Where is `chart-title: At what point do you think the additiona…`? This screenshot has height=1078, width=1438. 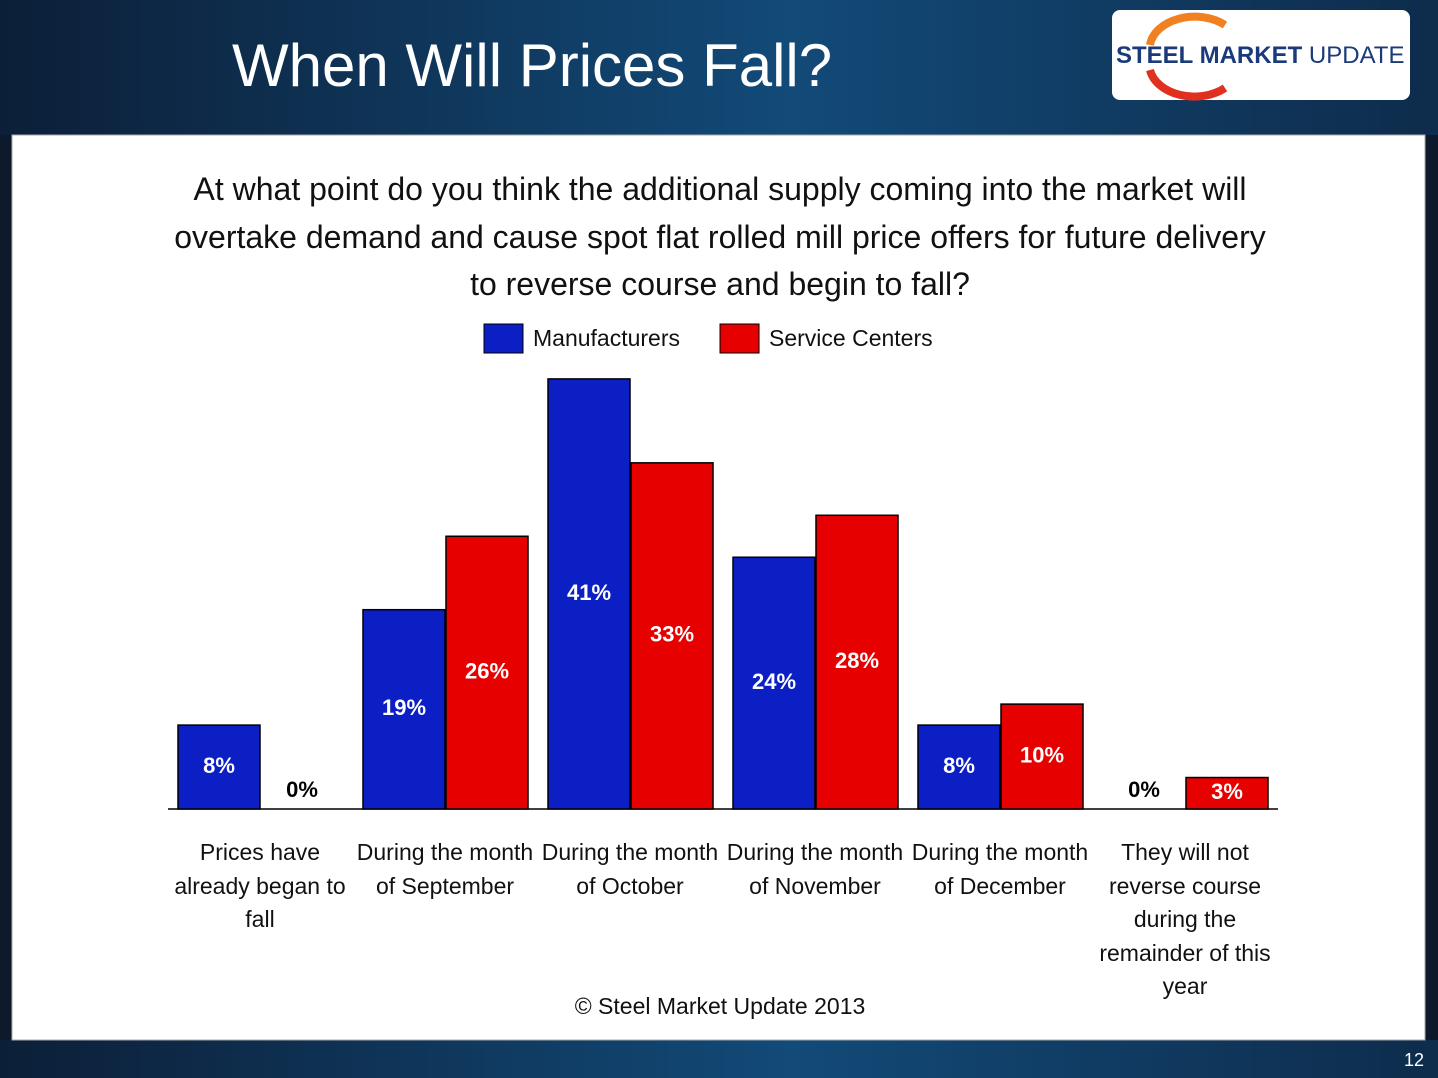
chart-title: At what point do you think the additiona… is located at coordinates (720, 236).